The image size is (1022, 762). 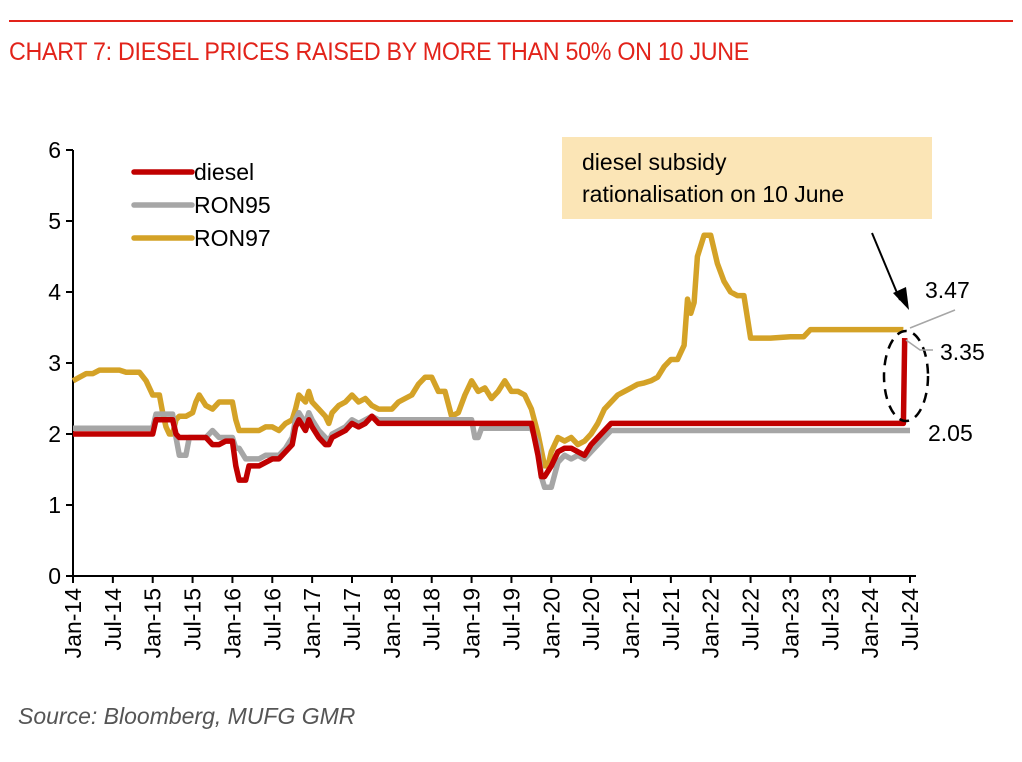 What do you see at coordinates (654, 162) in the screenshot?
I see `callout-line-1: diesel subsidy` at bounding box center [654, 162].